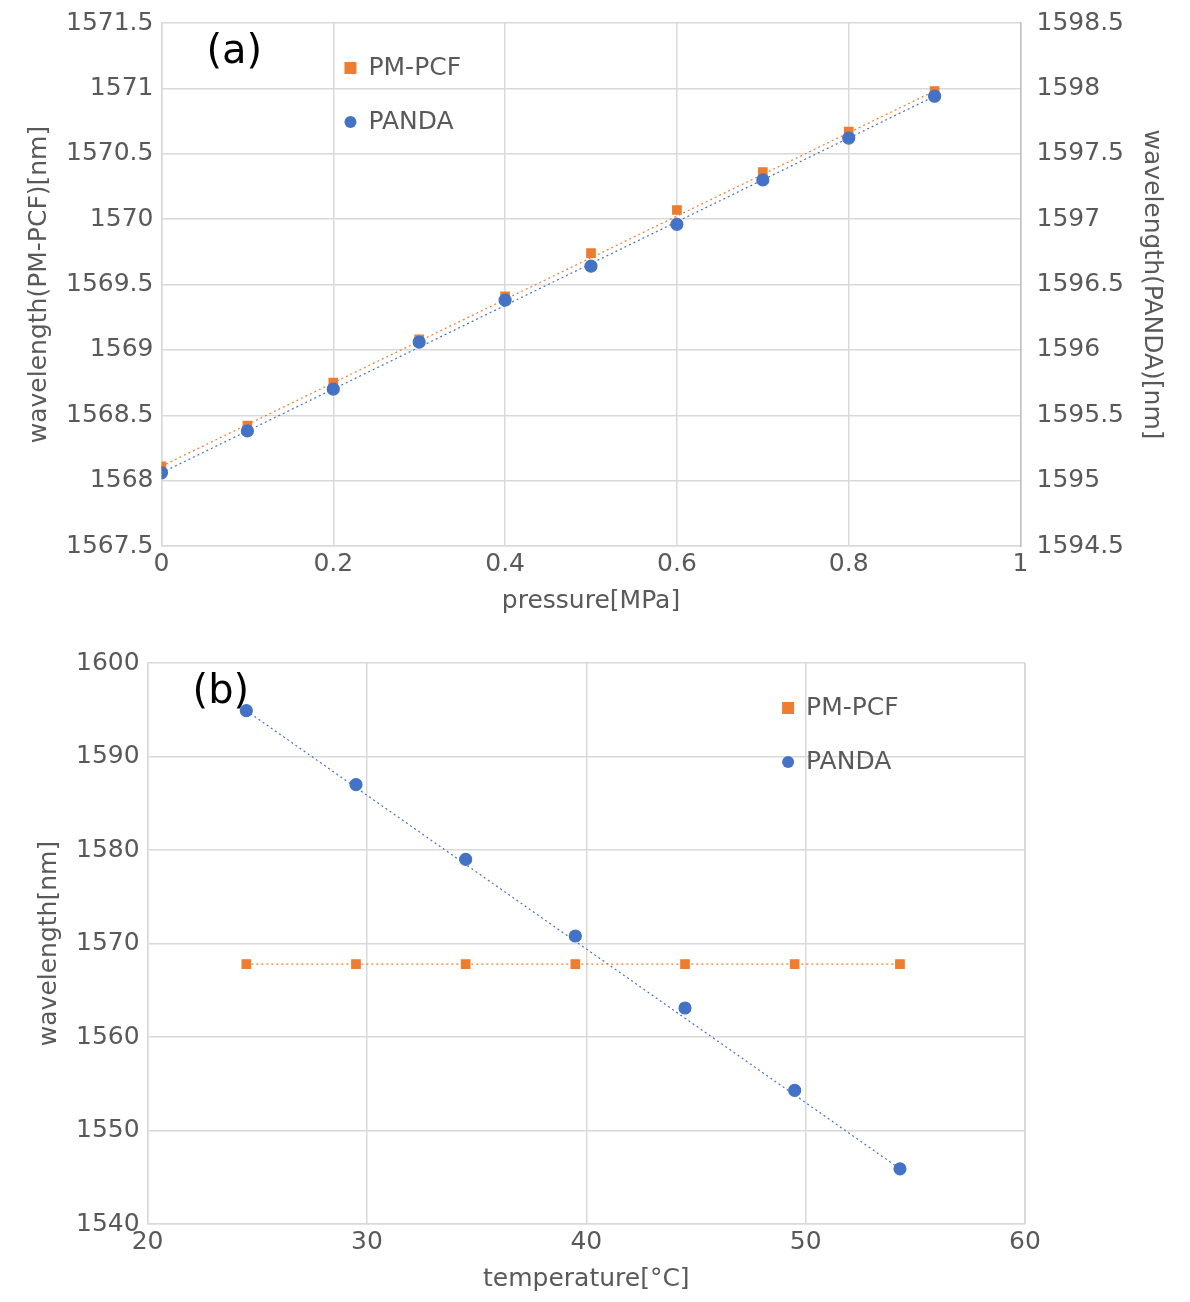  What do you see at coordinates (586, 1240) in the screenshot?
I see `x-tick-label: 40` at bounding box center [586, 1240].